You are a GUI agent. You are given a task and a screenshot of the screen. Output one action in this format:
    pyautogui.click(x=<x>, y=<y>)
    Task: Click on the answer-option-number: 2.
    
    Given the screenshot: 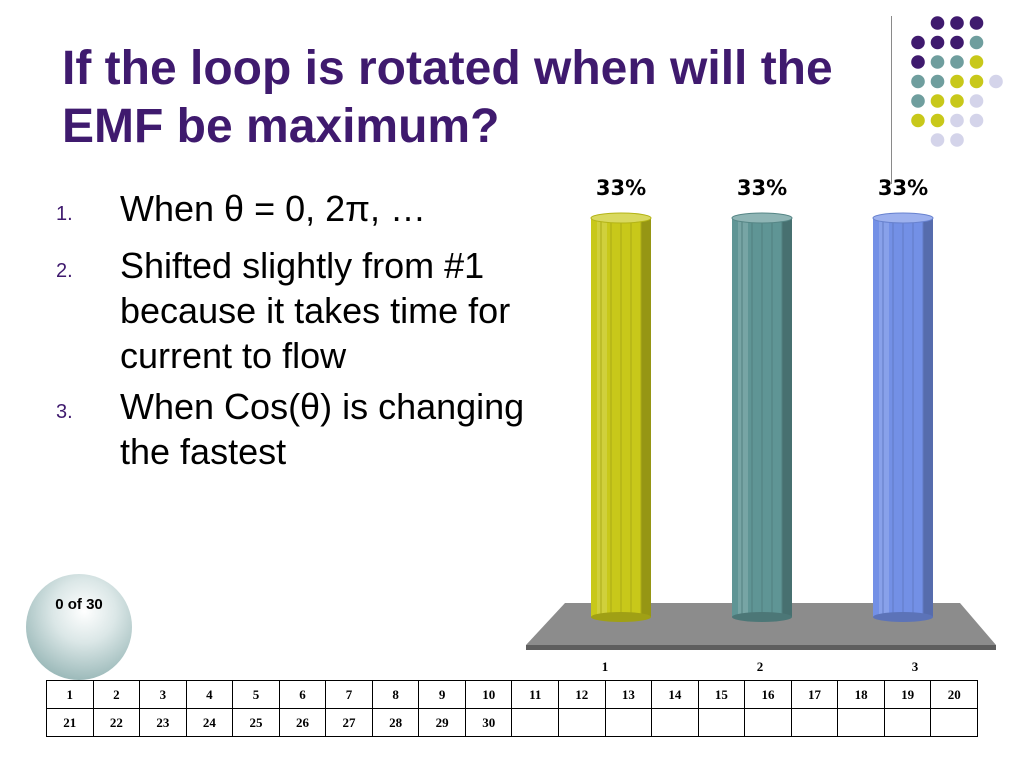 What is the action you would take?
    pyautogui.click(x=64, y=271)
    